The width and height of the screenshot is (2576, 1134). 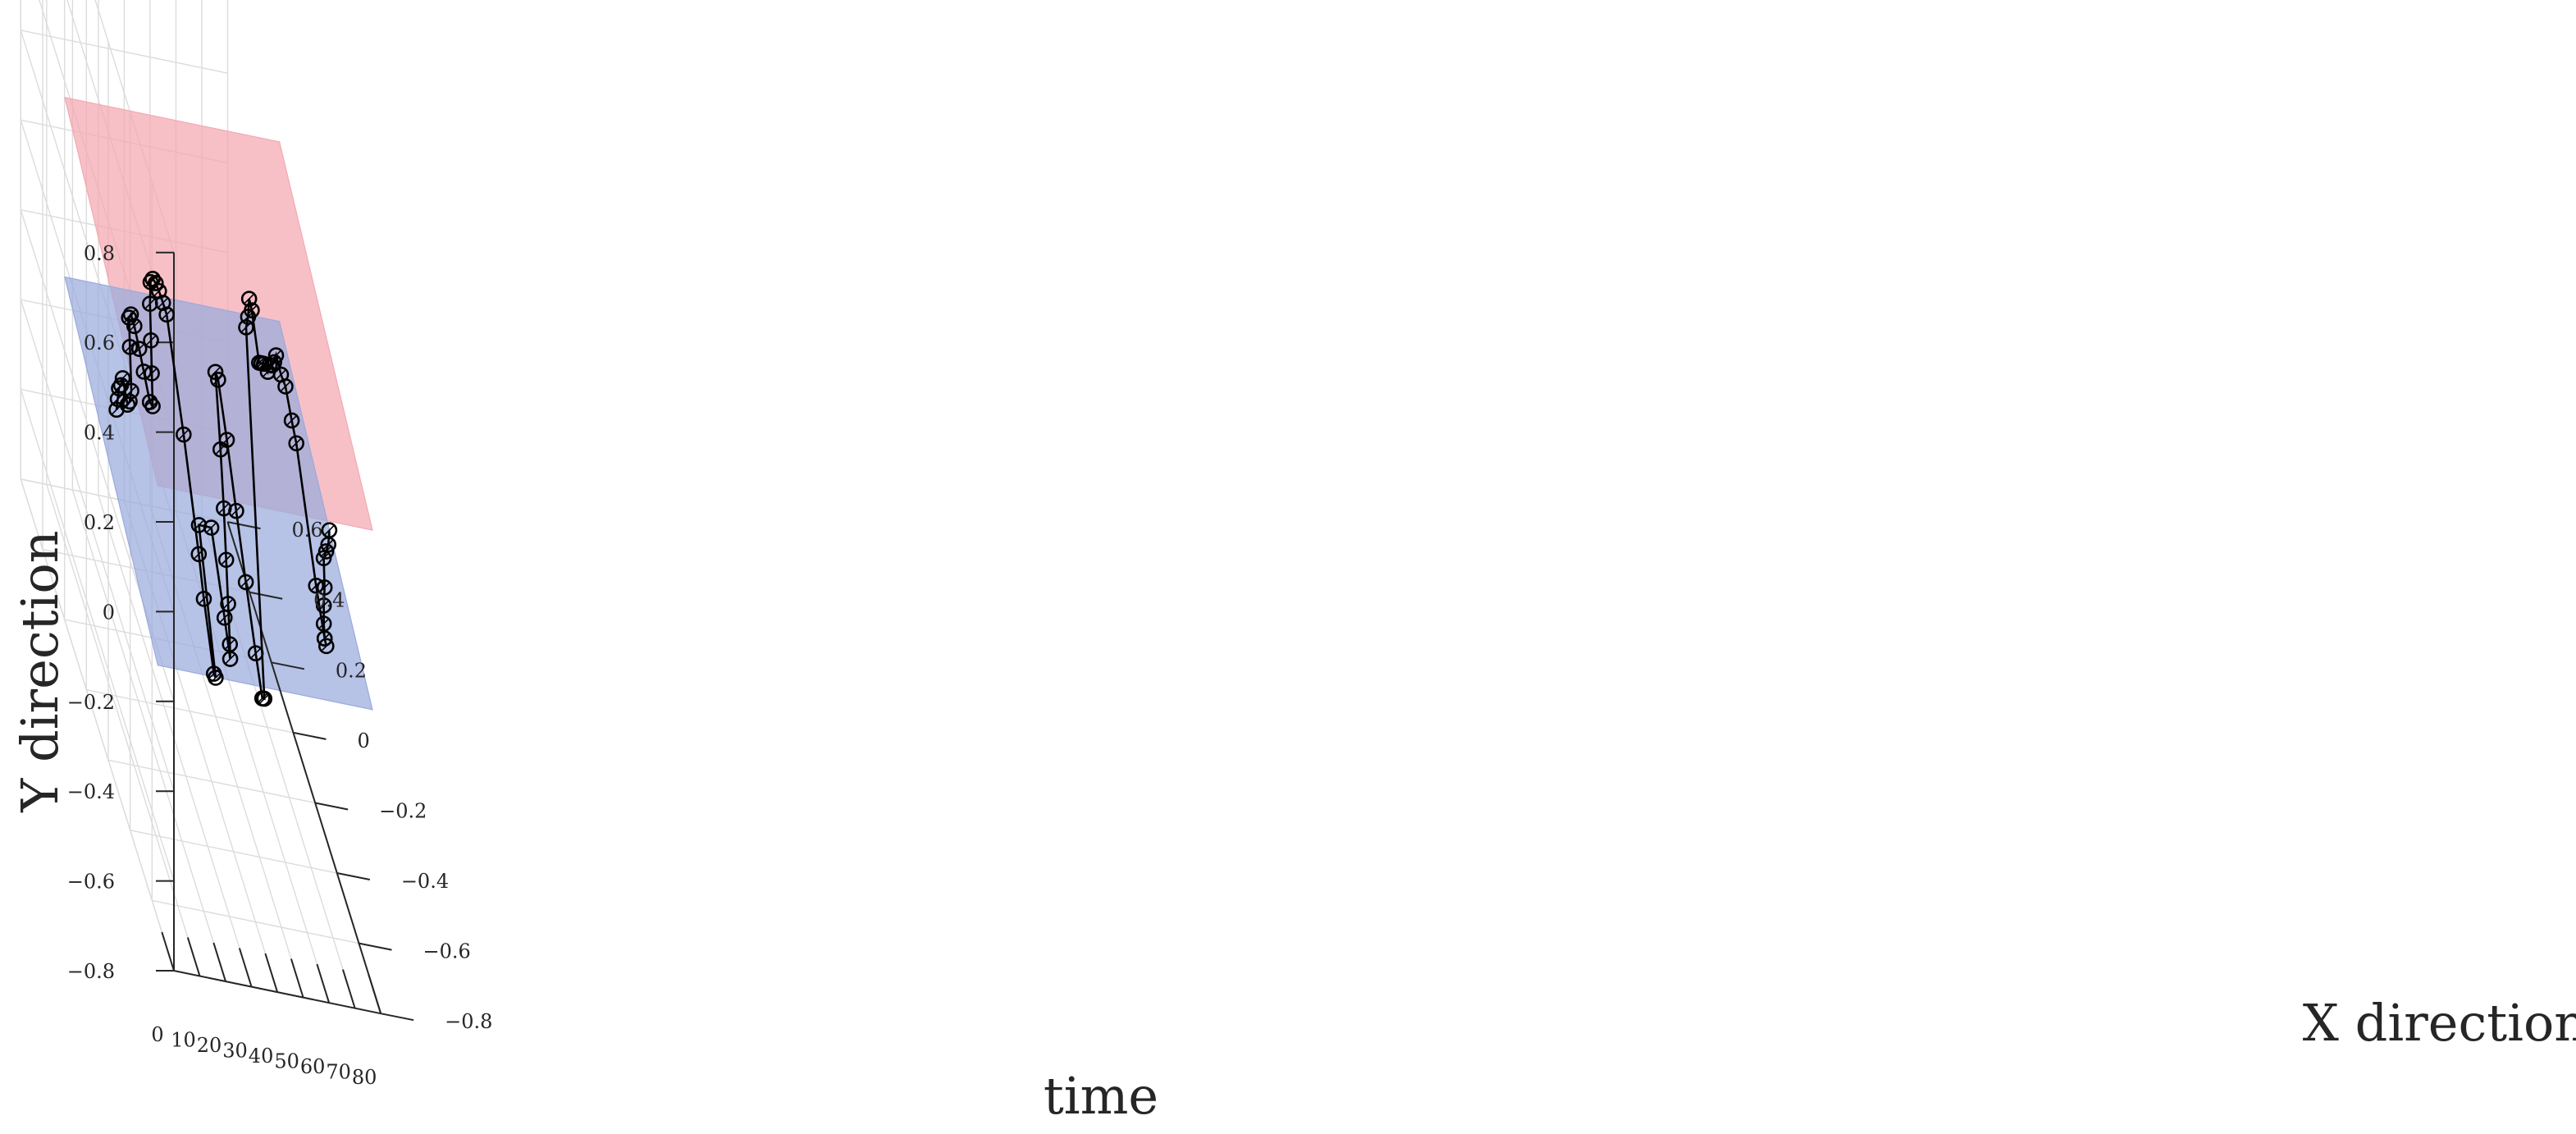 What do you see at coordinates (306, 531) in the screenshot?
I see `z-tick-label: 0.6` at bounding box center [306, 531].